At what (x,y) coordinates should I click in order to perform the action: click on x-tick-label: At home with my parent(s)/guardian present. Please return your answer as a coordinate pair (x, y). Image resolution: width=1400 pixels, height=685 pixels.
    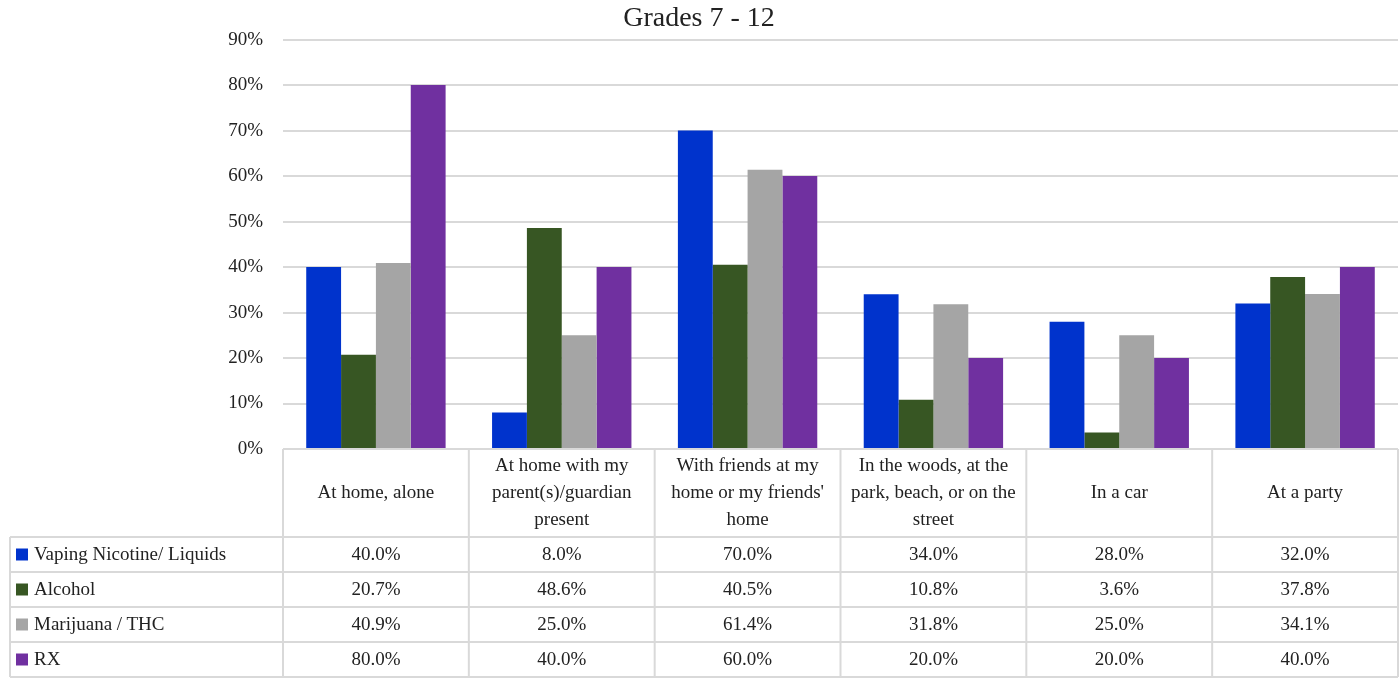
    Looking at the image, I should click on (562, 491).